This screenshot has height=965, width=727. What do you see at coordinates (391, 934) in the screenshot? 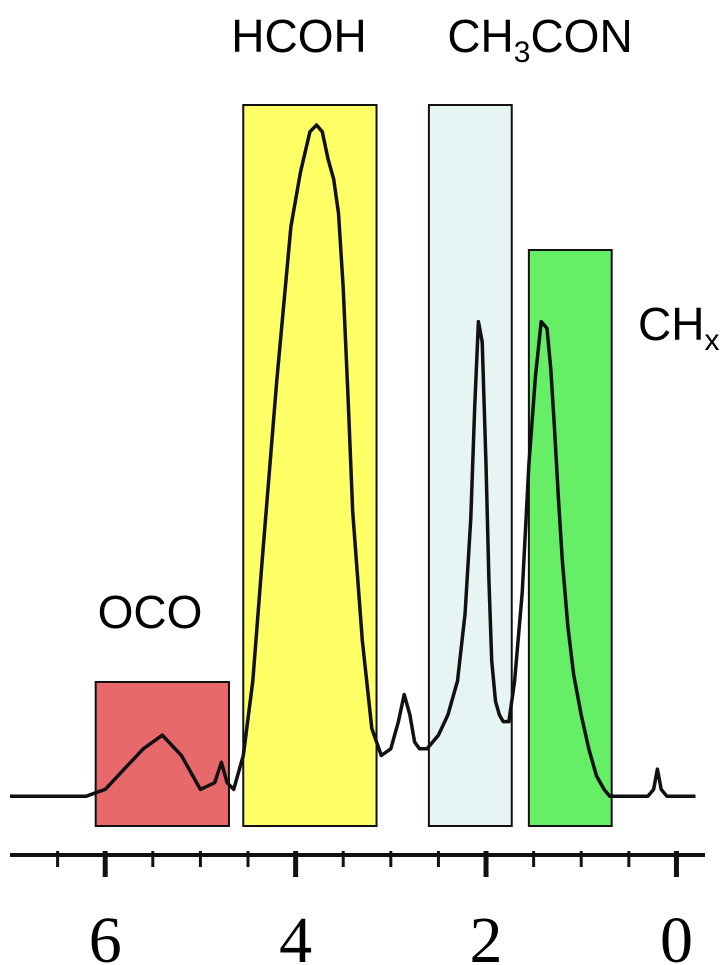
I see `x-tick-labels: 6 4 2 0` at bounding box center [391, 934].